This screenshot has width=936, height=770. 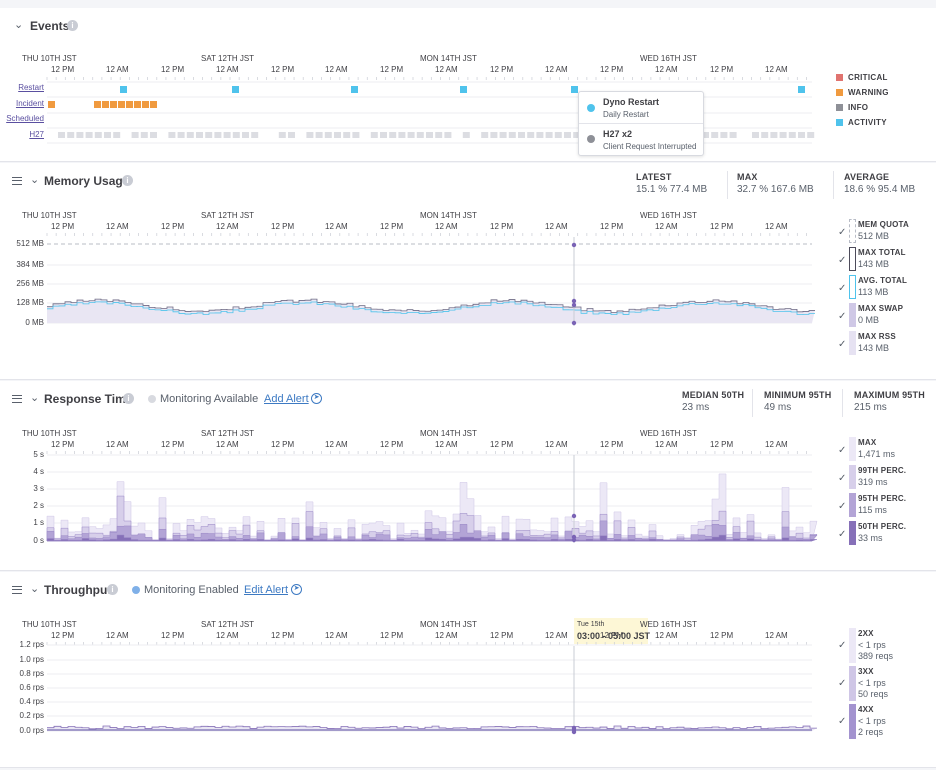 What do you see at coordinates (883, 534) in the screenshot?
I see `legend-item-3: ✓ 50TH PERC. 33 ms` at bounding box center [883, 534].